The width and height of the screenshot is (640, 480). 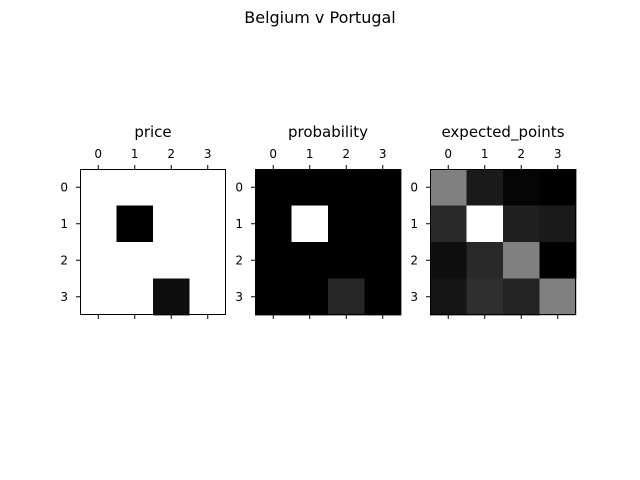 What do you see at coordinates (502, 132) in the screenshot?
I see `panel-title: expected_points` at bounding box center [502, 132].